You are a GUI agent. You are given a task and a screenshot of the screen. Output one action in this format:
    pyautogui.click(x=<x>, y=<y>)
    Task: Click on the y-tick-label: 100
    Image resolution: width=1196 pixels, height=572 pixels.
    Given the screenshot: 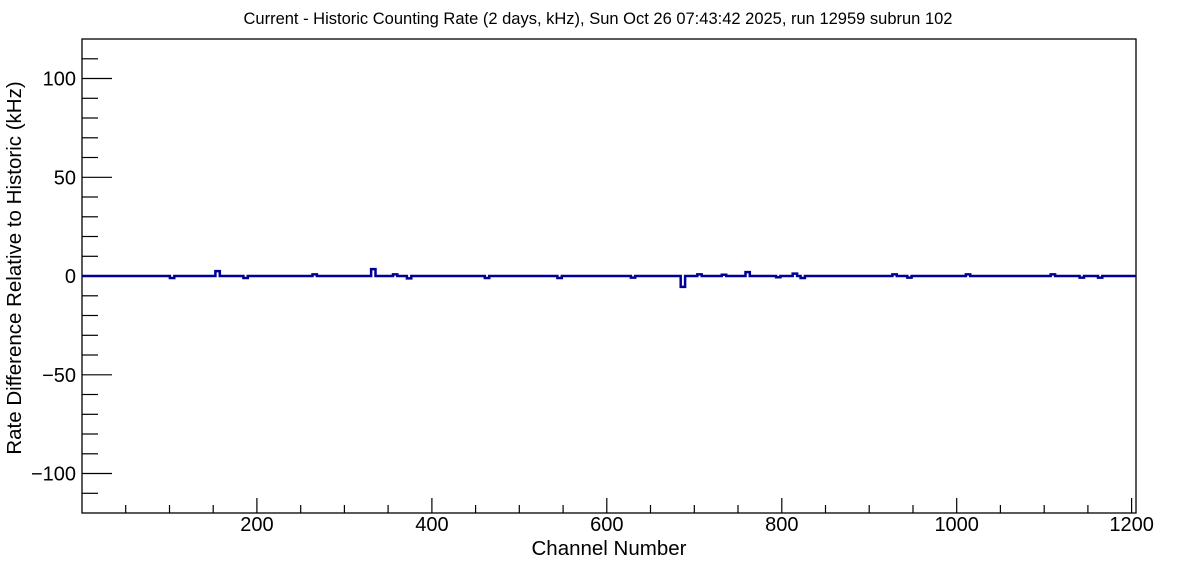 What is the action you would take?
    pyautogui.click(x=59, y=80)
    